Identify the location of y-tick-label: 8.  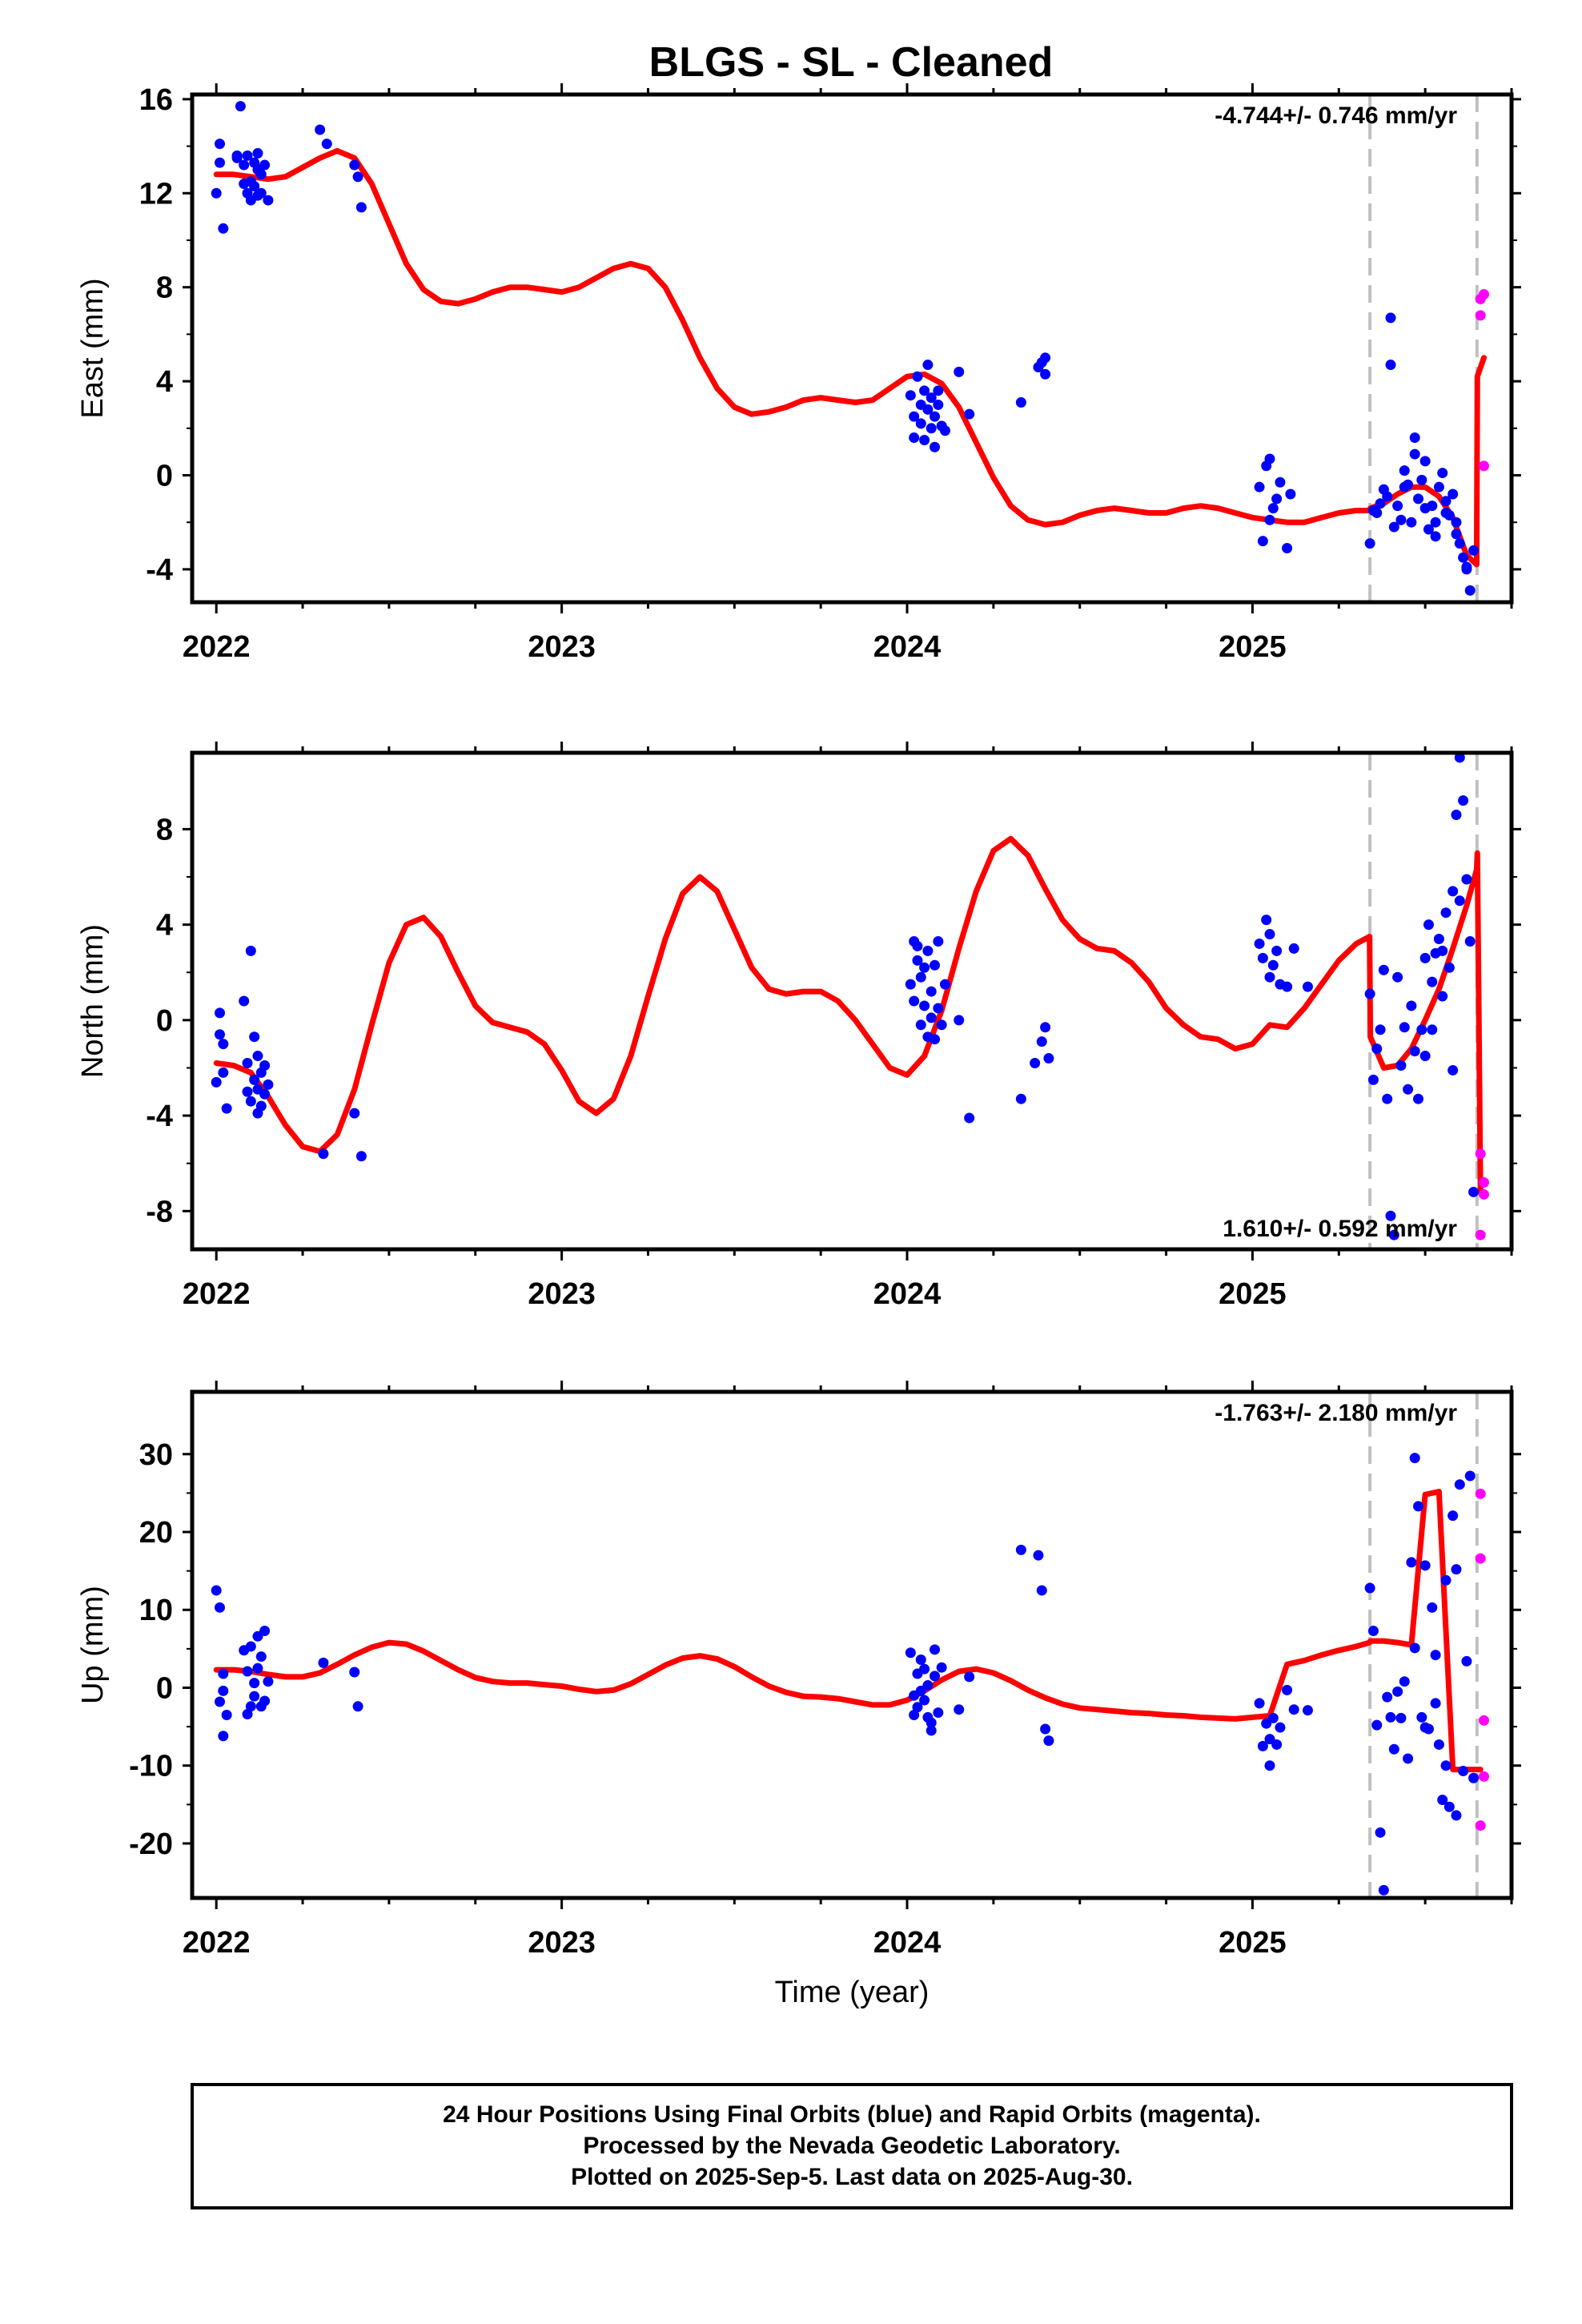
(164, 288).